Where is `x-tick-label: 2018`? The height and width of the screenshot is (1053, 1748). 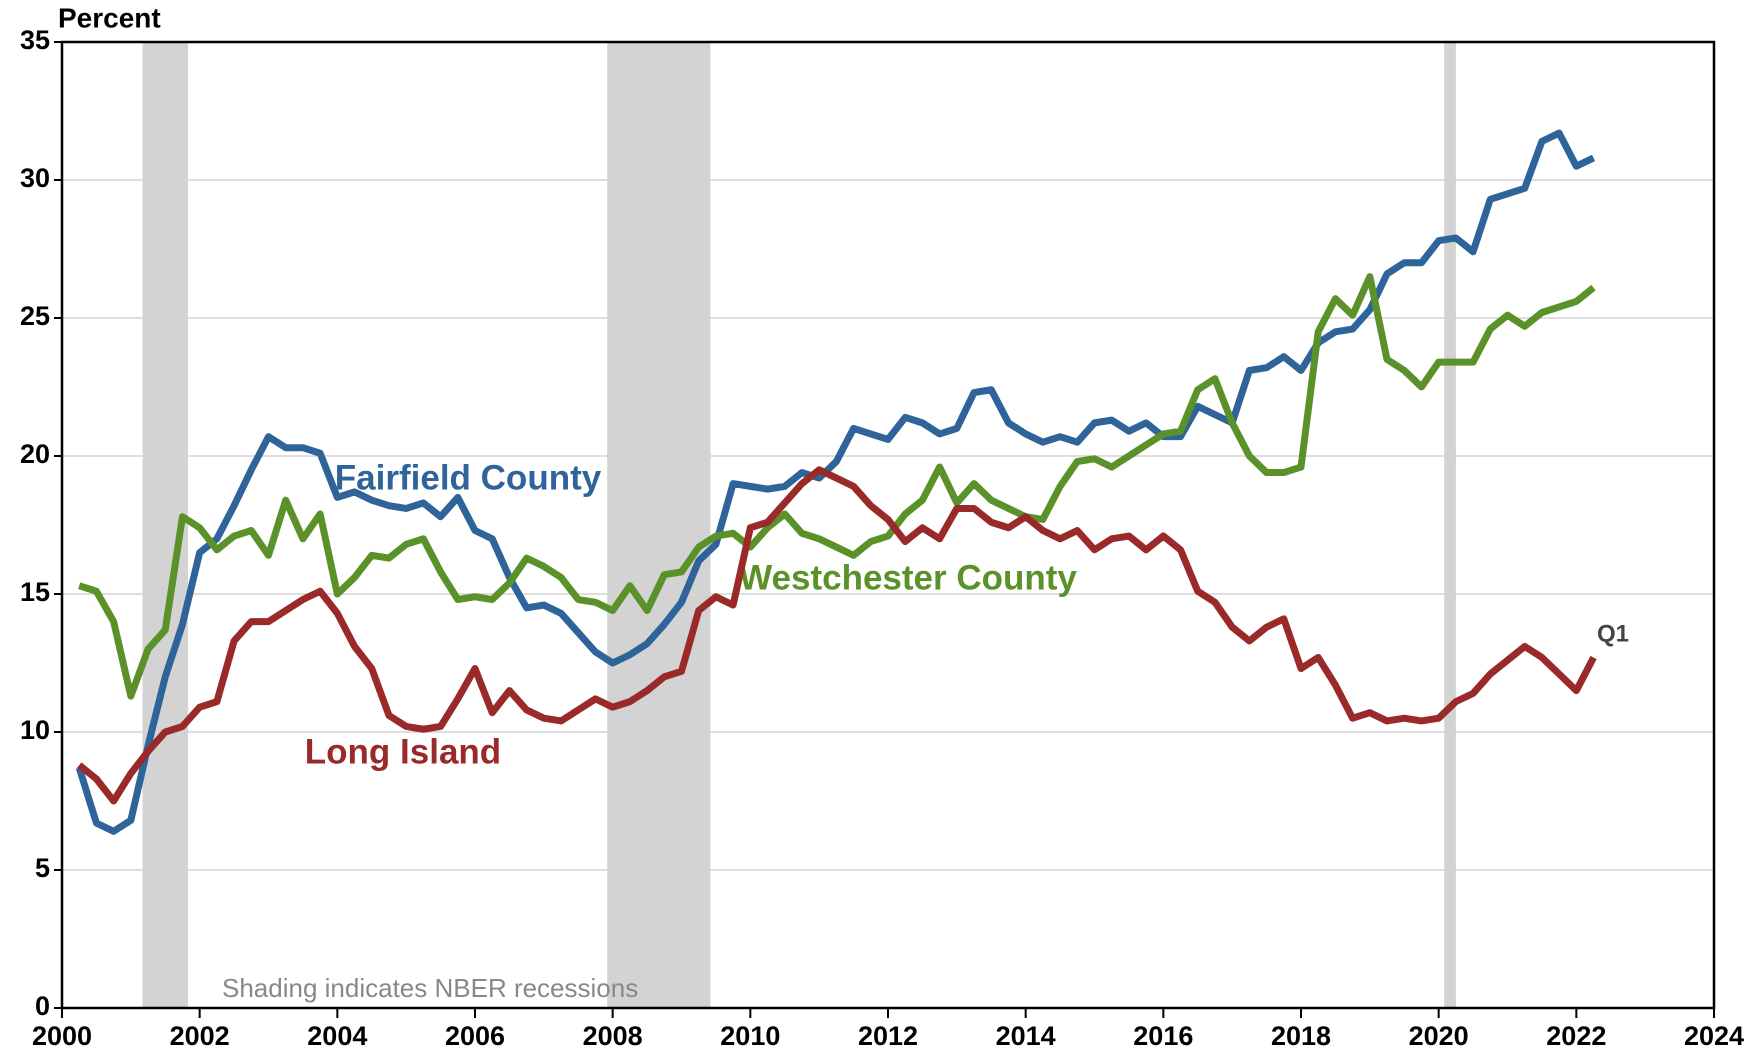 x-tick-label: 2018 is located at coordinates (1301, 1036).